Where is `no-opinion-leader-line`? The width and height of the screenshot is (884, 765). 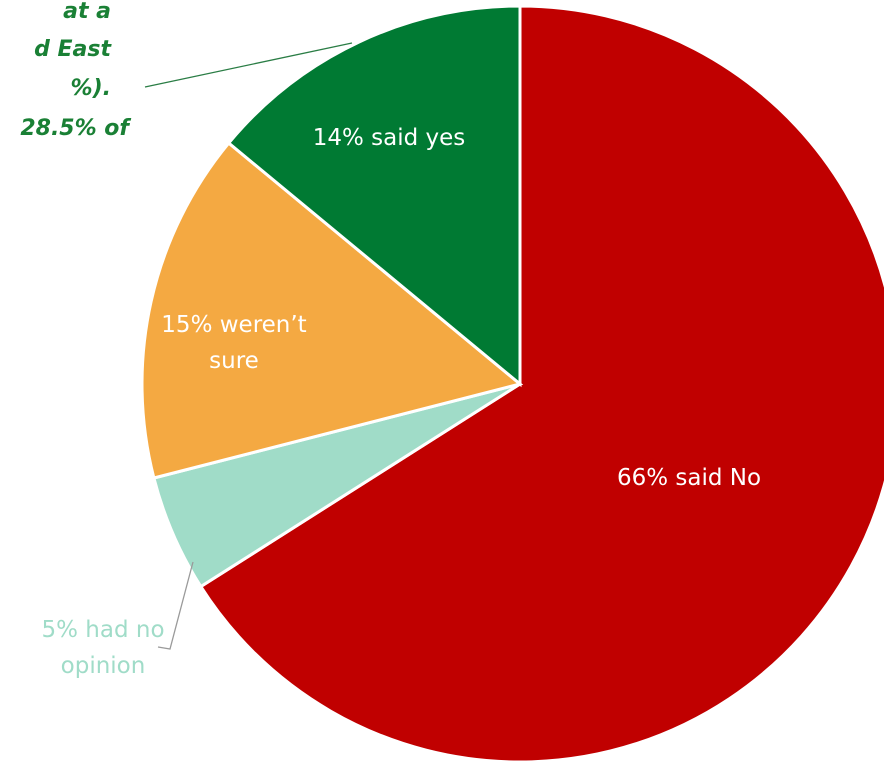
no-opinion-leader-line is located at coordinates (175, 605).